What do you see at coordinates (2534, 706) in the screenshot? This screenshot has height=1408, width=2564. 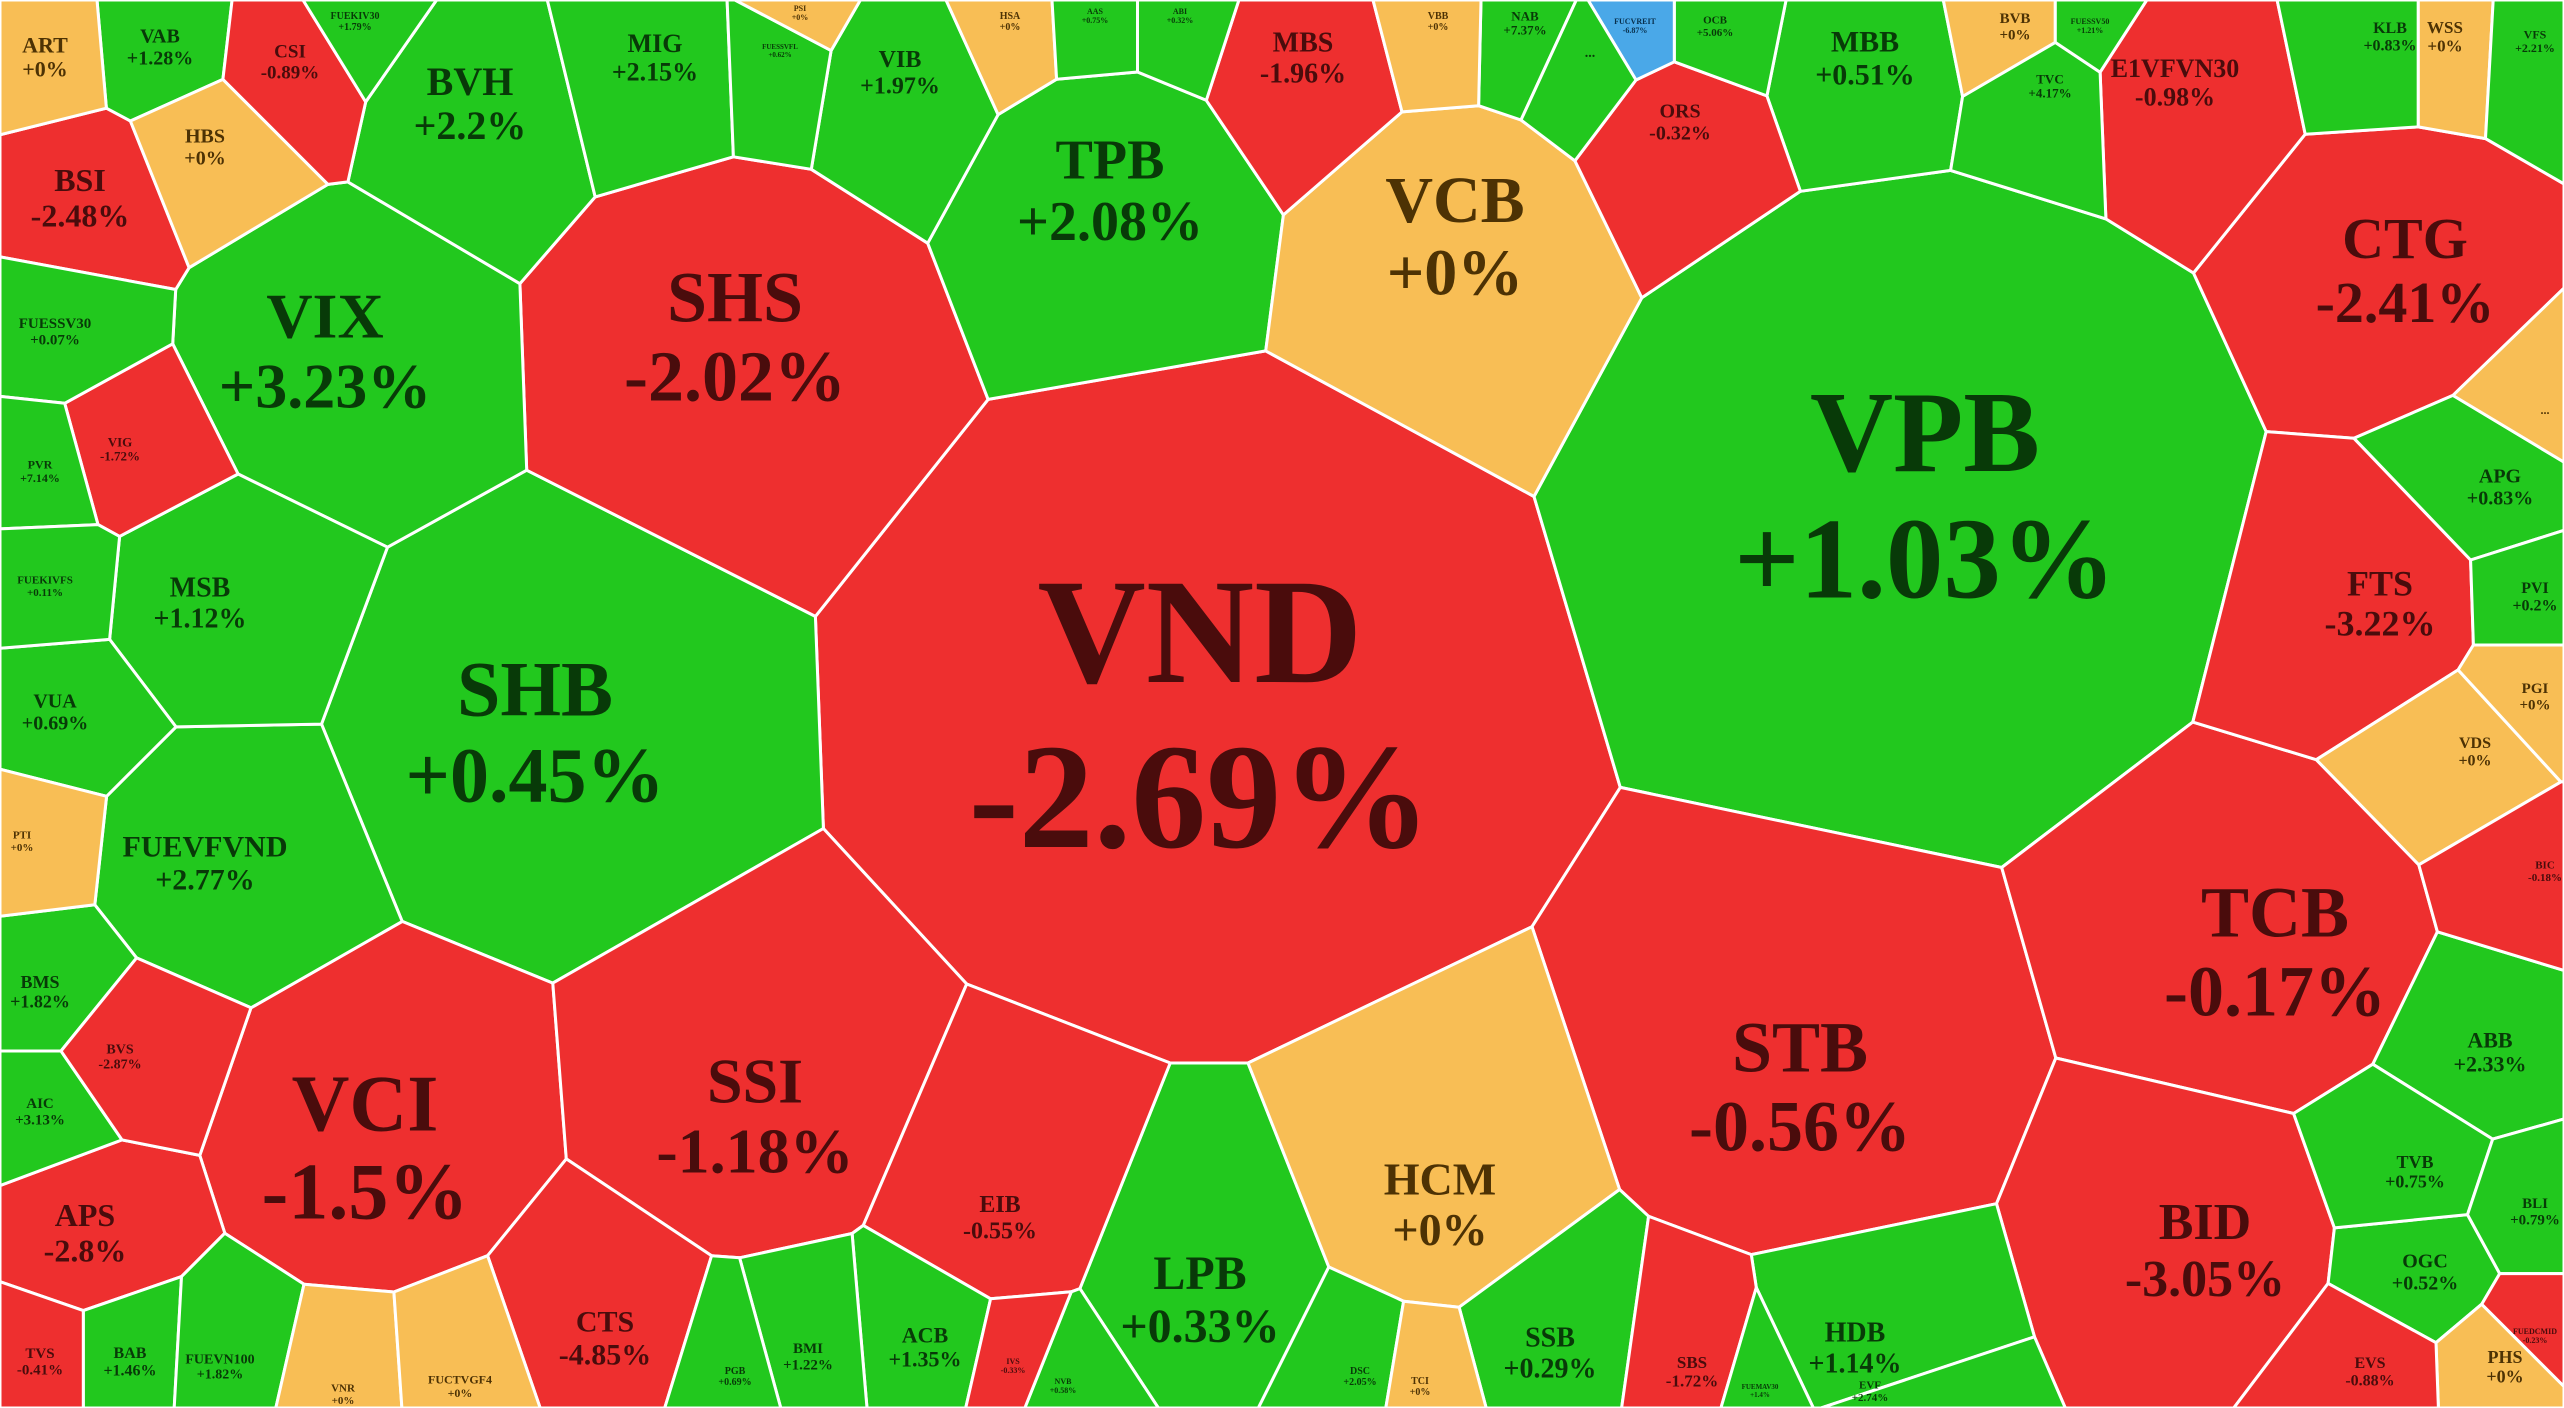 I see `change-pgi: +0%` at bounding box center [2534, 706].